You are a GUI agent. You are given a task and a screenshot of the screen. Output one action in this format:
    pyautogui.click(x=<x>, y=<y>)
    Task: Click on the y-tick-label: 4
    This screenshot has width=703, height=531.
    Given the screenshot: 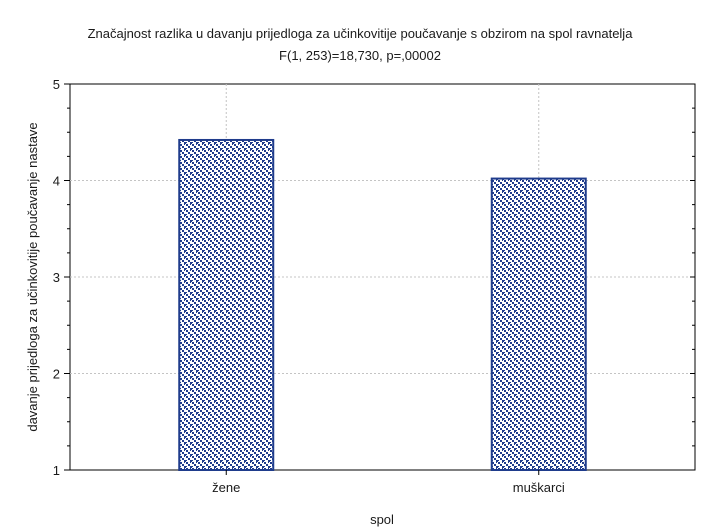 What is the action you would take?
    pyautogui.click(x=56, y=181)
    